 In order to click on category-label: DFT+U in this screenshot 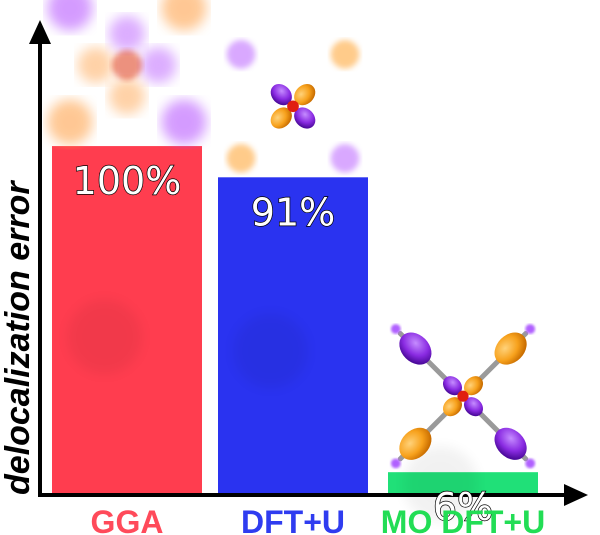, I will do `click(293, 519)`.